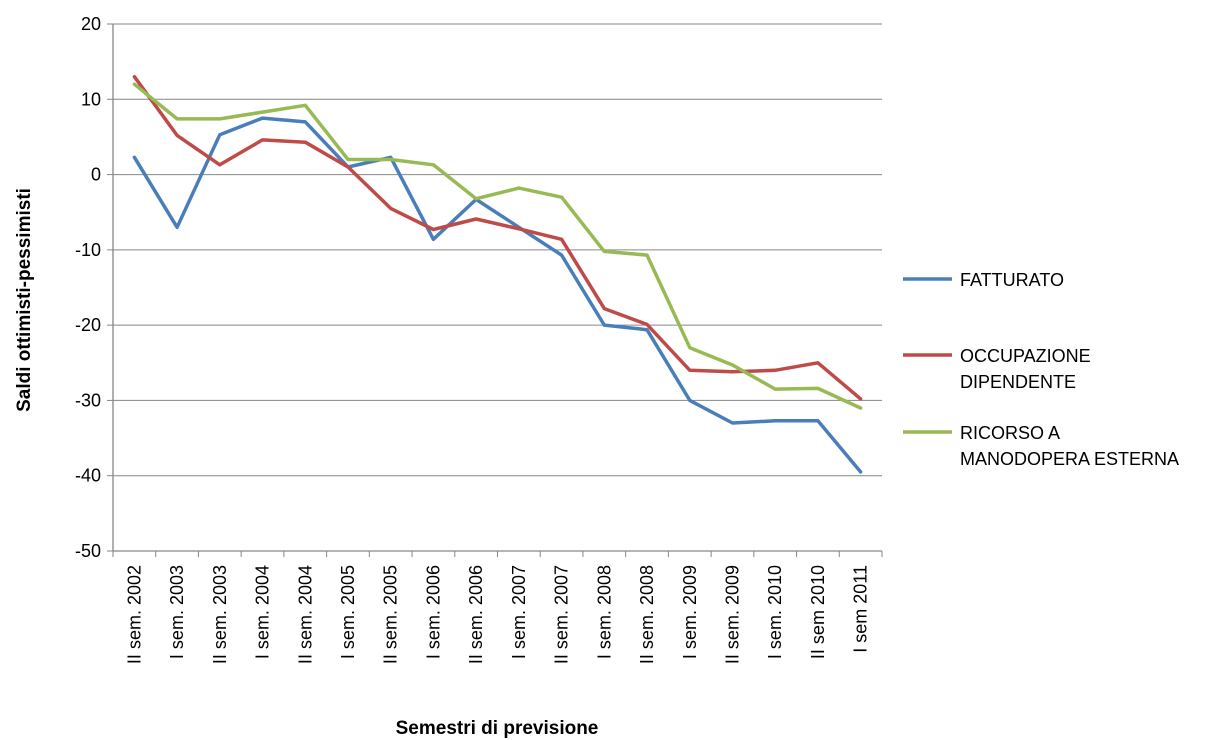  I want to click on legend-label-1: DIPENDENTE, so click(1018, 382).